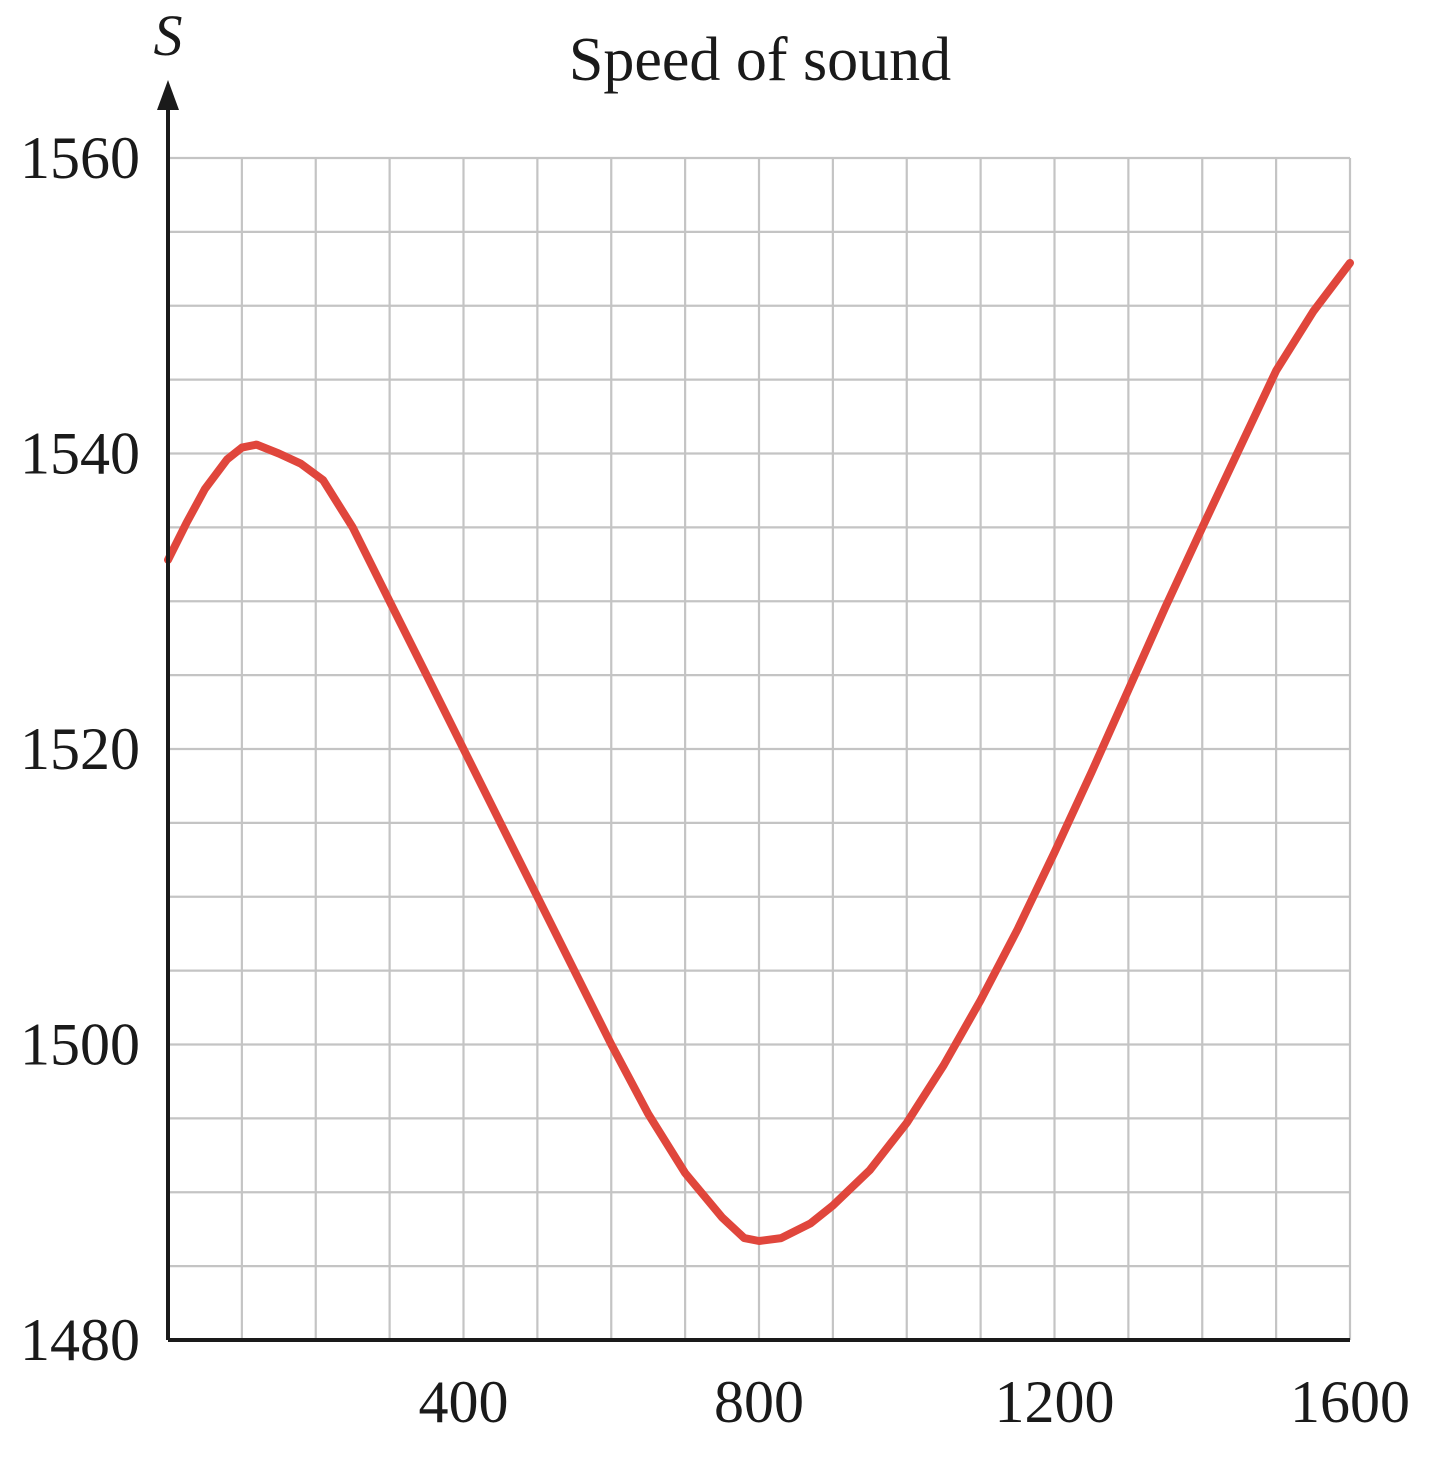  I want to click on y-tick-label: 1480, so click(80, 1340).